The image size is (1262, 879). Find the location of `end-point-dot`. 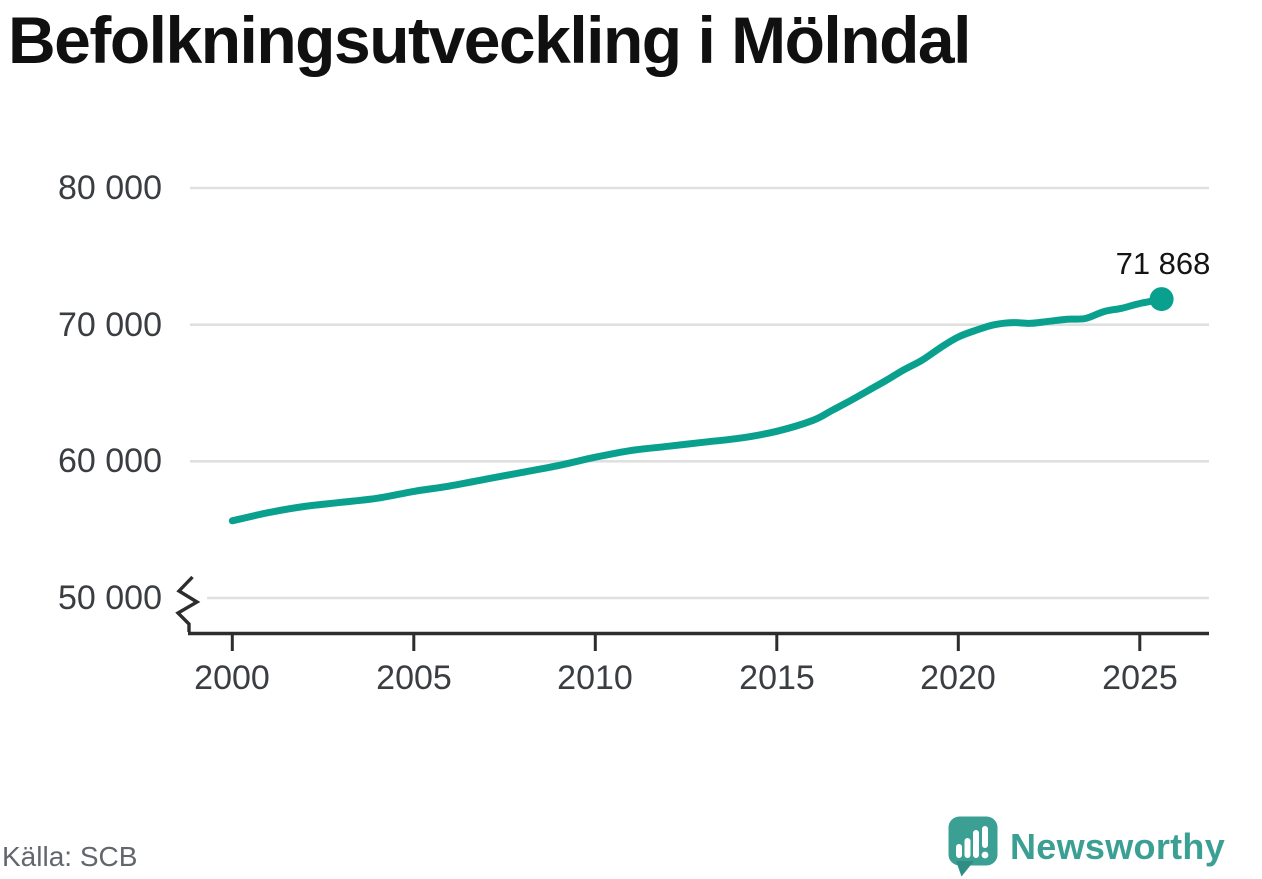

end-point-dot is located at coordinates (1161, 299).